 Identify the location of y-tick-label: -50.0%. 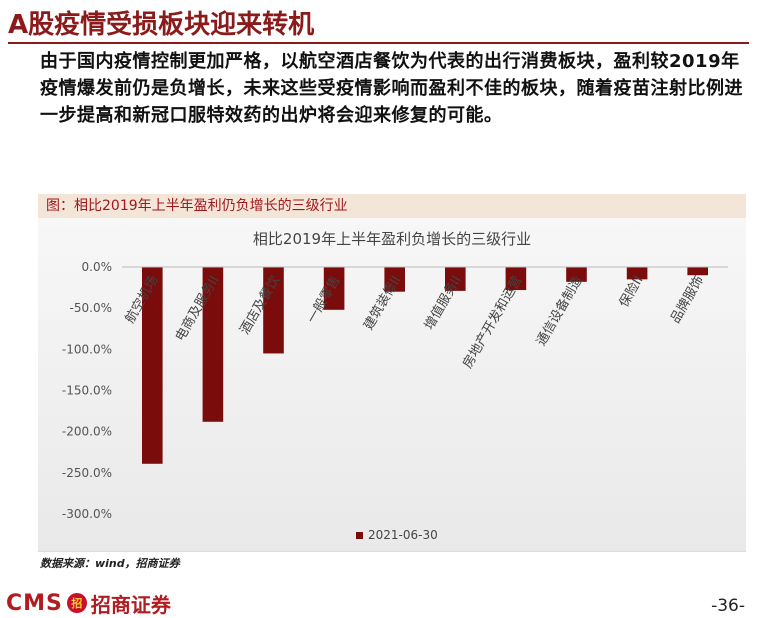
(91, 308).